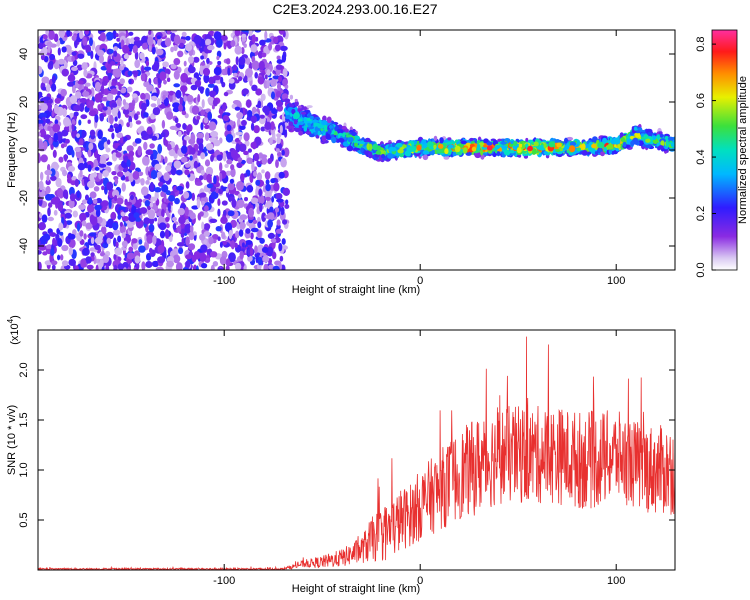 The width and height of the screenshot is (750, 600). Describe the element at coordinates (10, 320) in the screenshot. I see `snr-multiplier-exponent: 4` at that location.